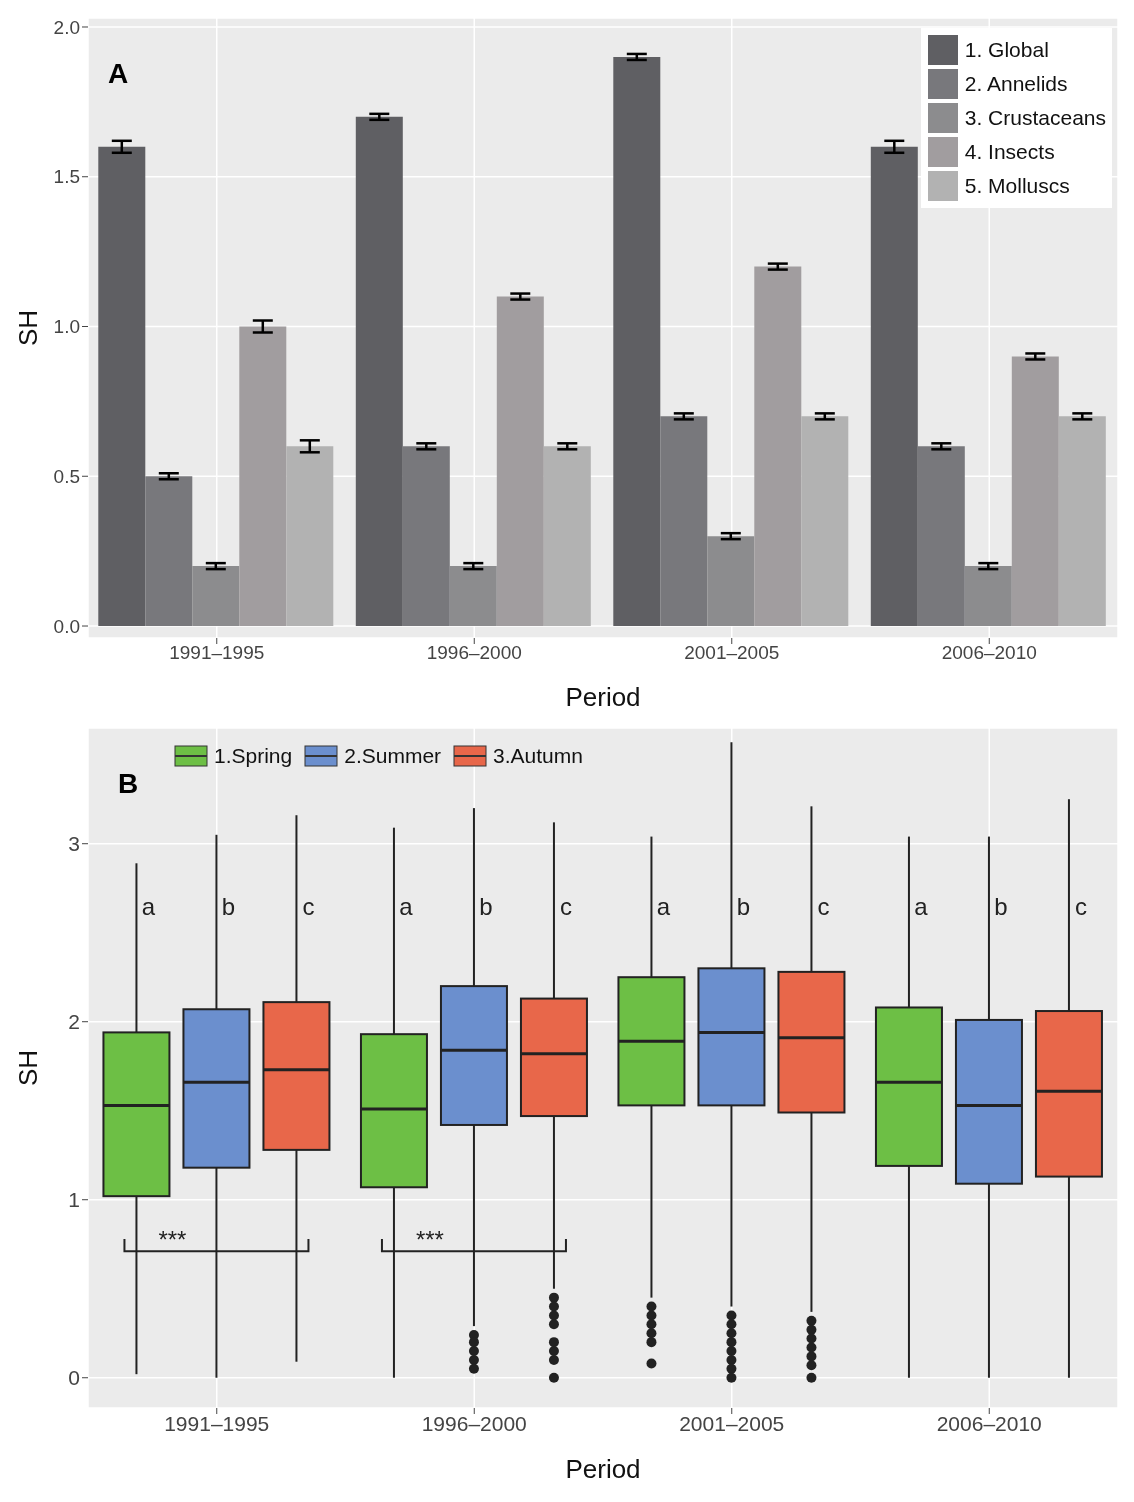 The height and width of the screenshot is (1502, 1134). What do you see at coordinates (1009, 152) in the screenshot?
I see `legend-label: 4. Insects` at bounding box center [1009, 152].